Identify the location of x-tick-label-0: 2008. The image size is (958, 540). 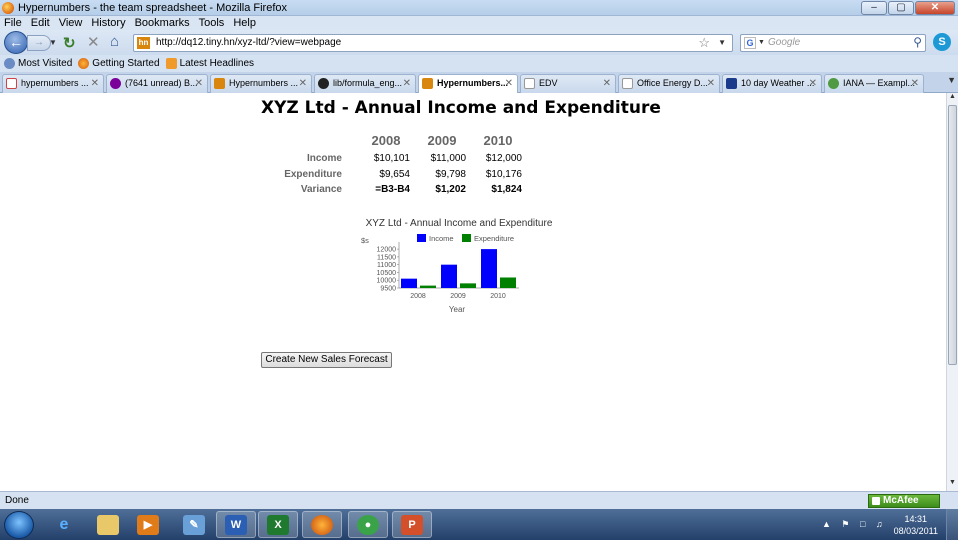
(418, 296).